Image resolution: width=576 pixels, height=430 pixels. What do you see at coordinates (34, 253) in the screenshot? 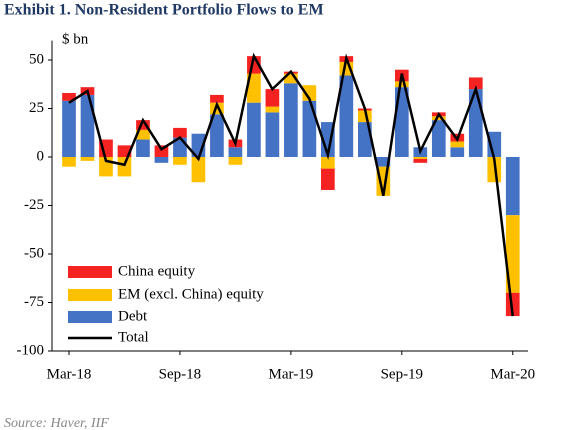
I see `y-tick-label: -50` at bounding box center [34, 253].